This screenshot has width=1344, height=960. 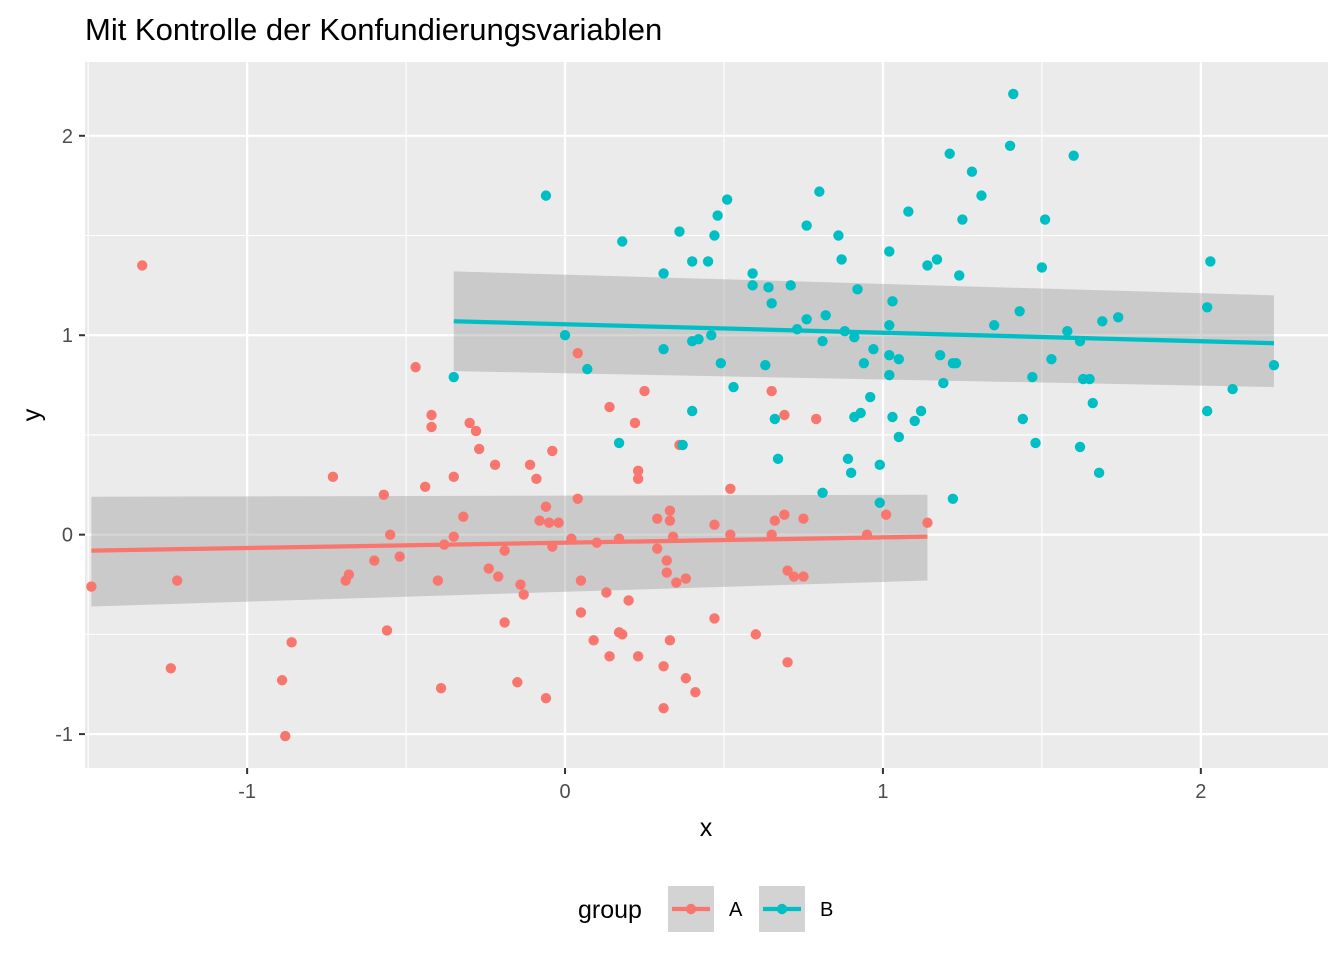 I want to click on regression-line-B, so click(x=864, y=332).